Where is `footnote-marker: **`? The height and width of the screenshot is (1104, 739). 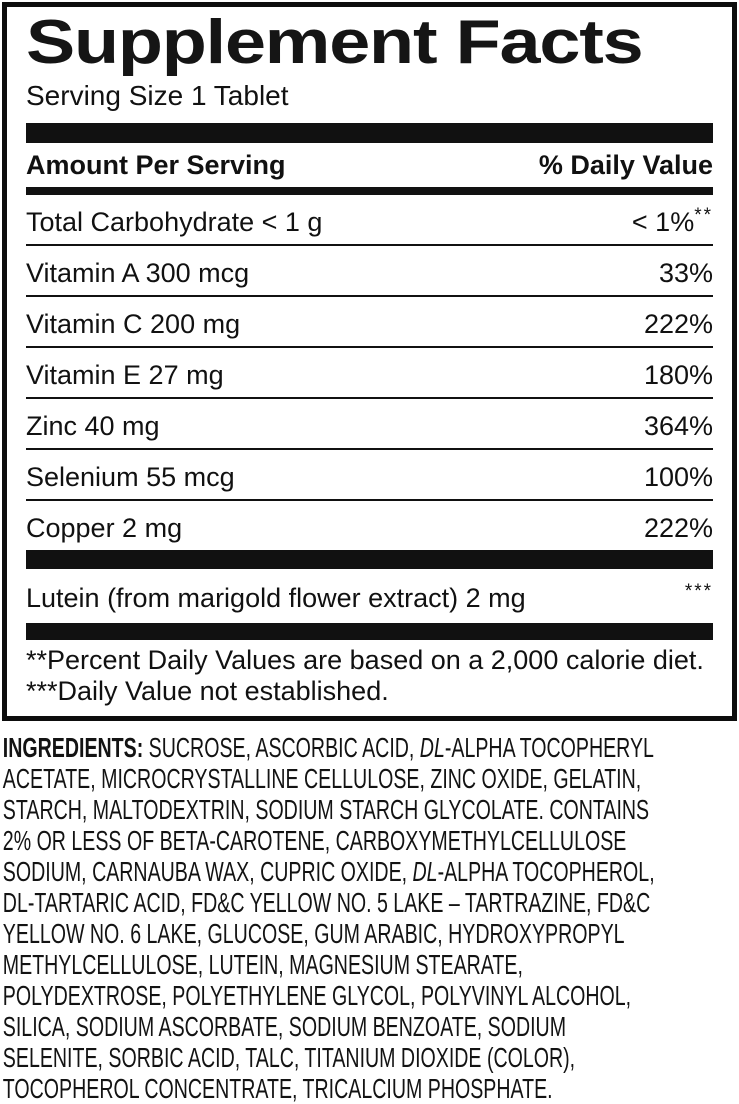 footnote-marker: ** is located at coordinates (703, 215).